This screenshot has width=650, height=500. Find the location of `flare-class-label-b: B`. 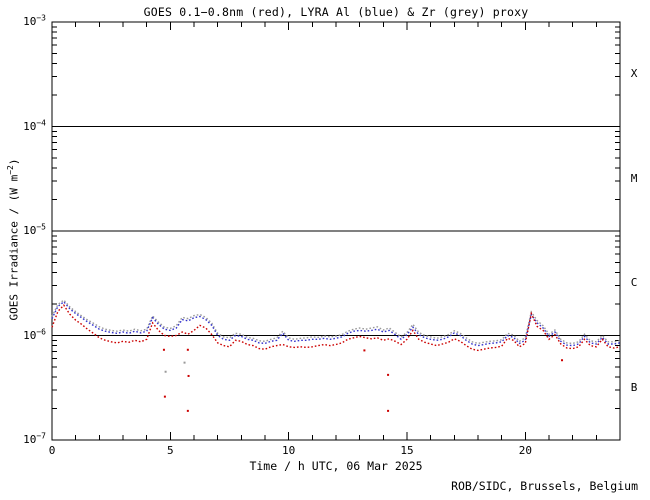

flare-class-label-b: B is located at coordinates (634, 387).